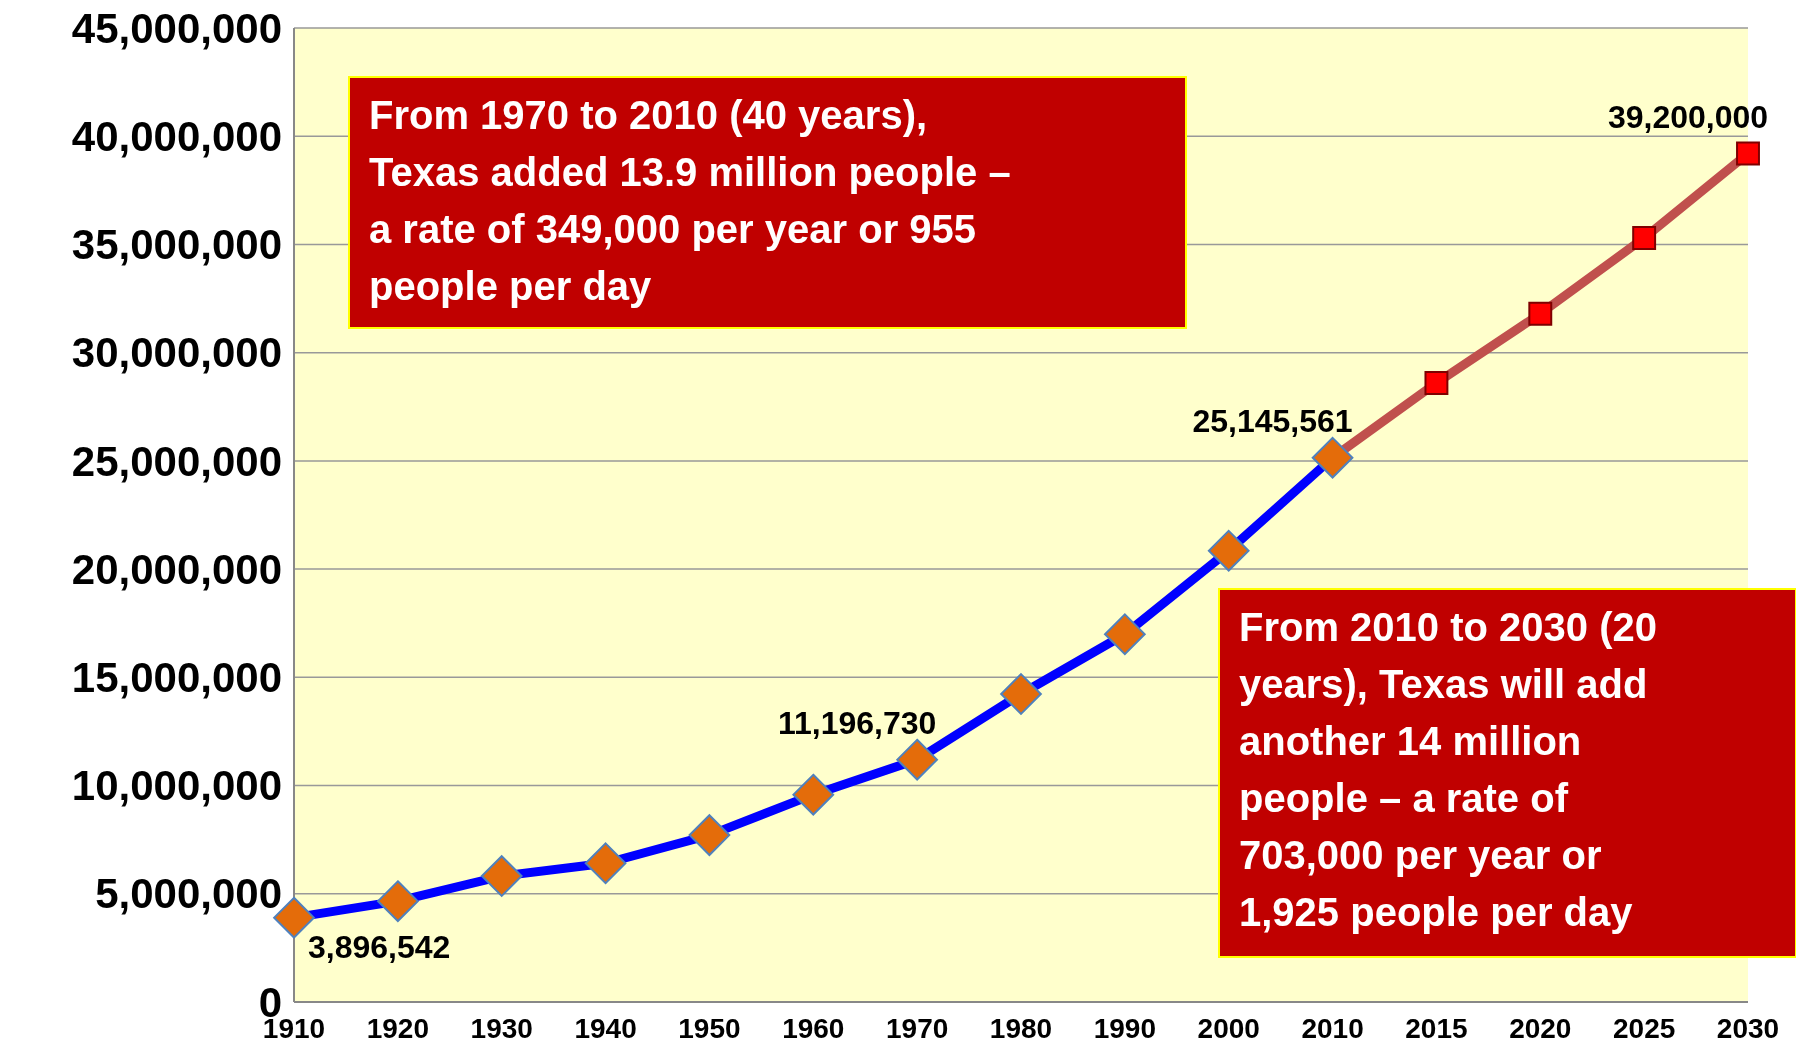 This screenshot has width=1804, height=1058. Describe the element at coordinates (1448, 769) in the screenshot. I see `annotation: From 2010 to 2030 (20 years), Texas will add another 14 million people – a rate of 703,000 per year or 1,925 people per day` at that location.